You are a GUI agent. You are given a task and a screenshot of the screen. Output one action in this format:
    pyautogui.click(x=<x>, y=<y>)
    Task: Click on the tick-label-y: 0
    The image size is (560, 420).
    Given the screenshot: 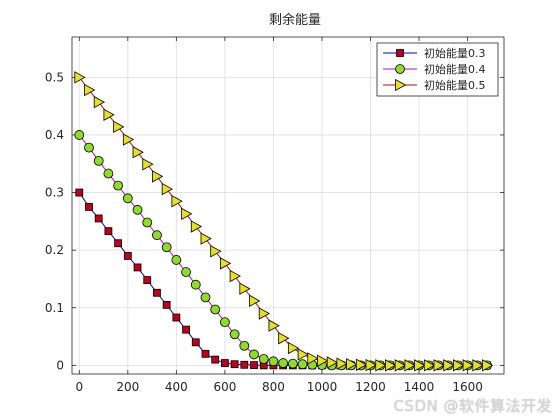 What is the action you would take?
    pyautogui.click(x=60, y=365)
    